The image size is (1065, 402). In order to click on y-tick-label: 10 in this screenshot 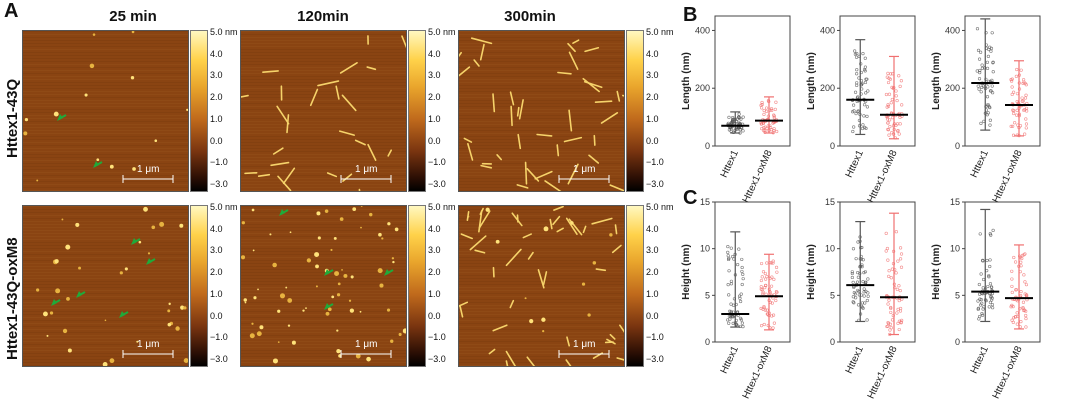, I will do `click(705, 249)`.